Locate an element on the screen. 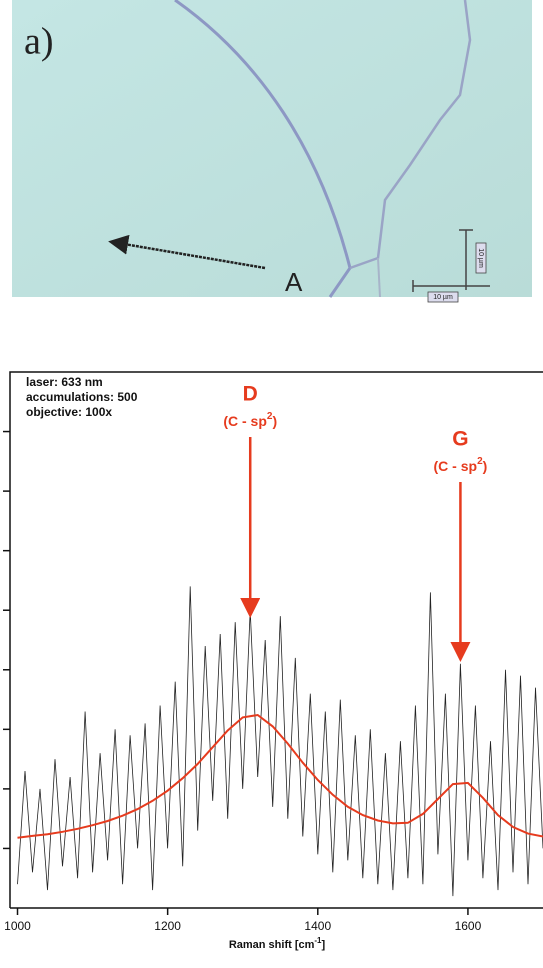 This screenshot has width=543, height=968. x-tick-label: 1200 is located at coordinates (167, 926).